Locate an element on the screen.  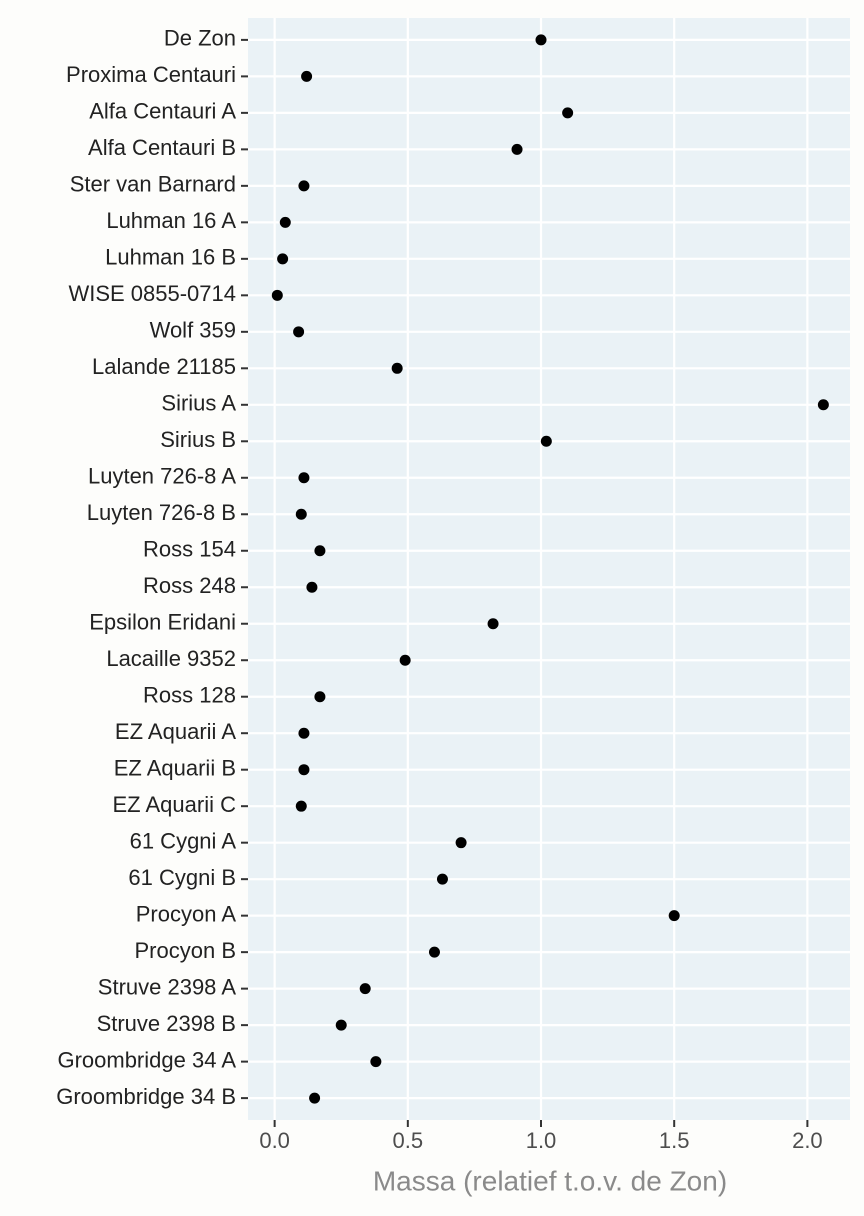
y-tick-label: Ross 248 is located at coordinates (189, 585).